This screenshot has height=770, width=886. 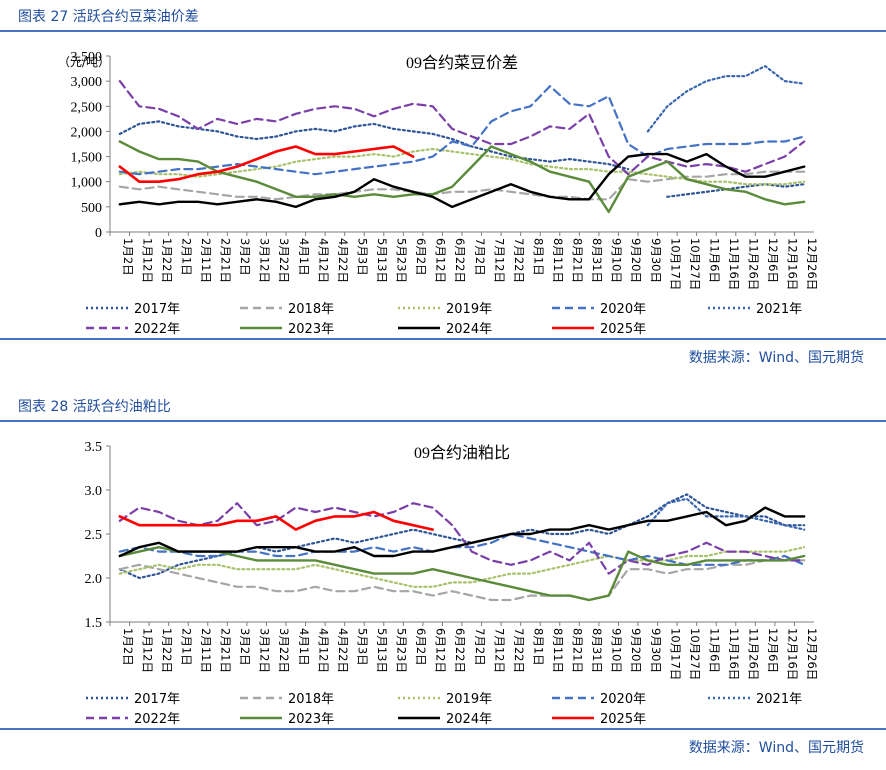 I want to click on x-tick-label: 7月2日, so click(x=480, y=647).